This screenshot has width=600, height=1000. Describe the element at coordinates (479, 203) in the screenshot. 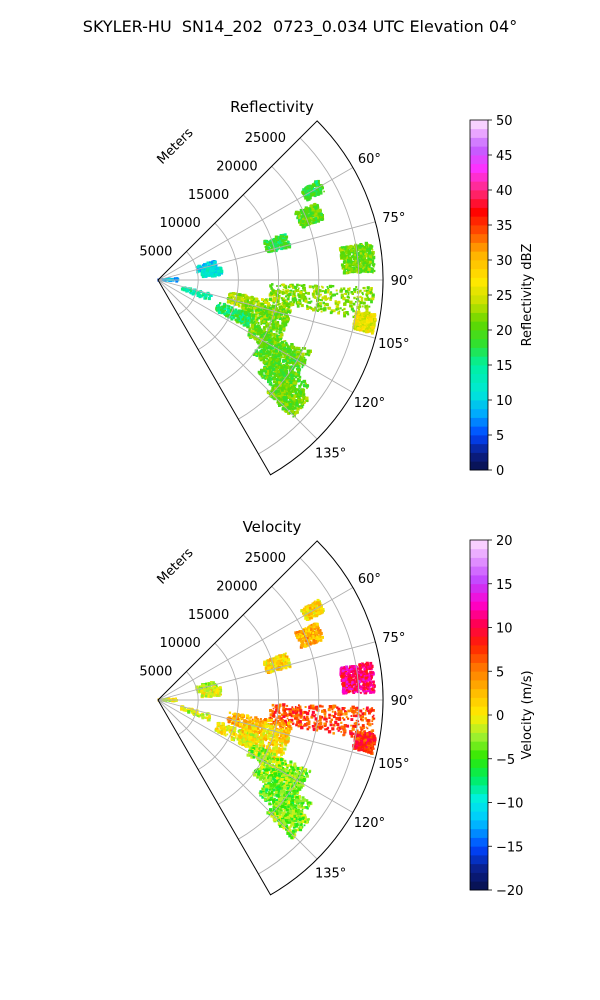

I see `colorbar-segment` at that location.